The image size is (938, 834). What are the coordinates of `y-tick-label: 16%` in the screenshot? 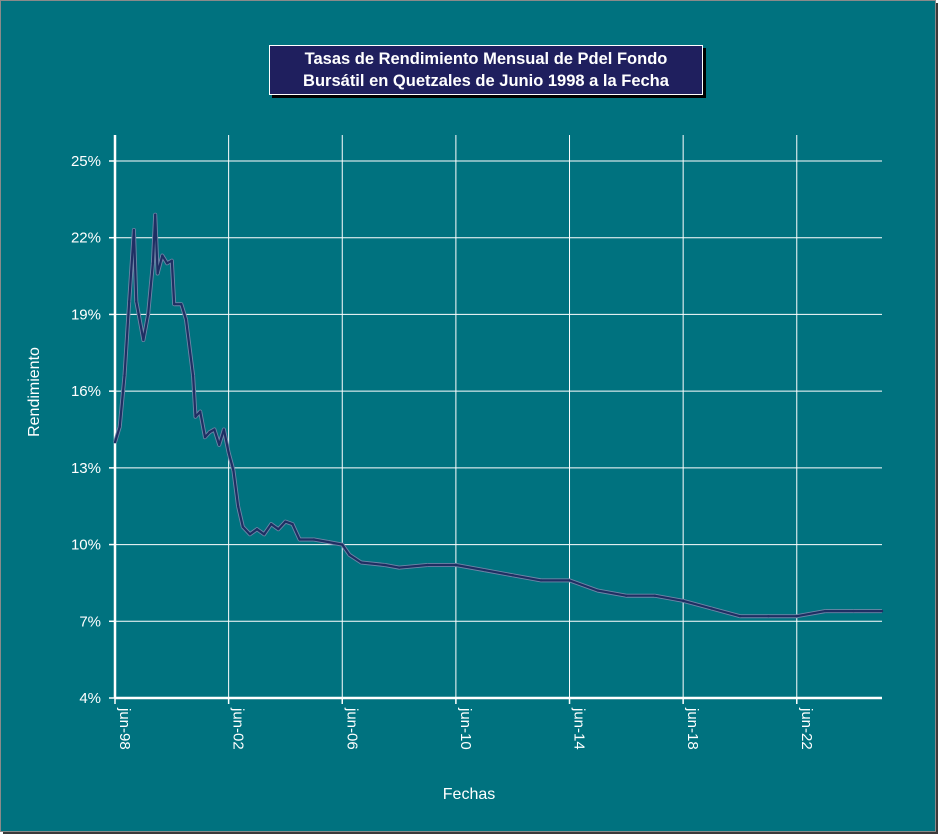 It's located at (86, 391).